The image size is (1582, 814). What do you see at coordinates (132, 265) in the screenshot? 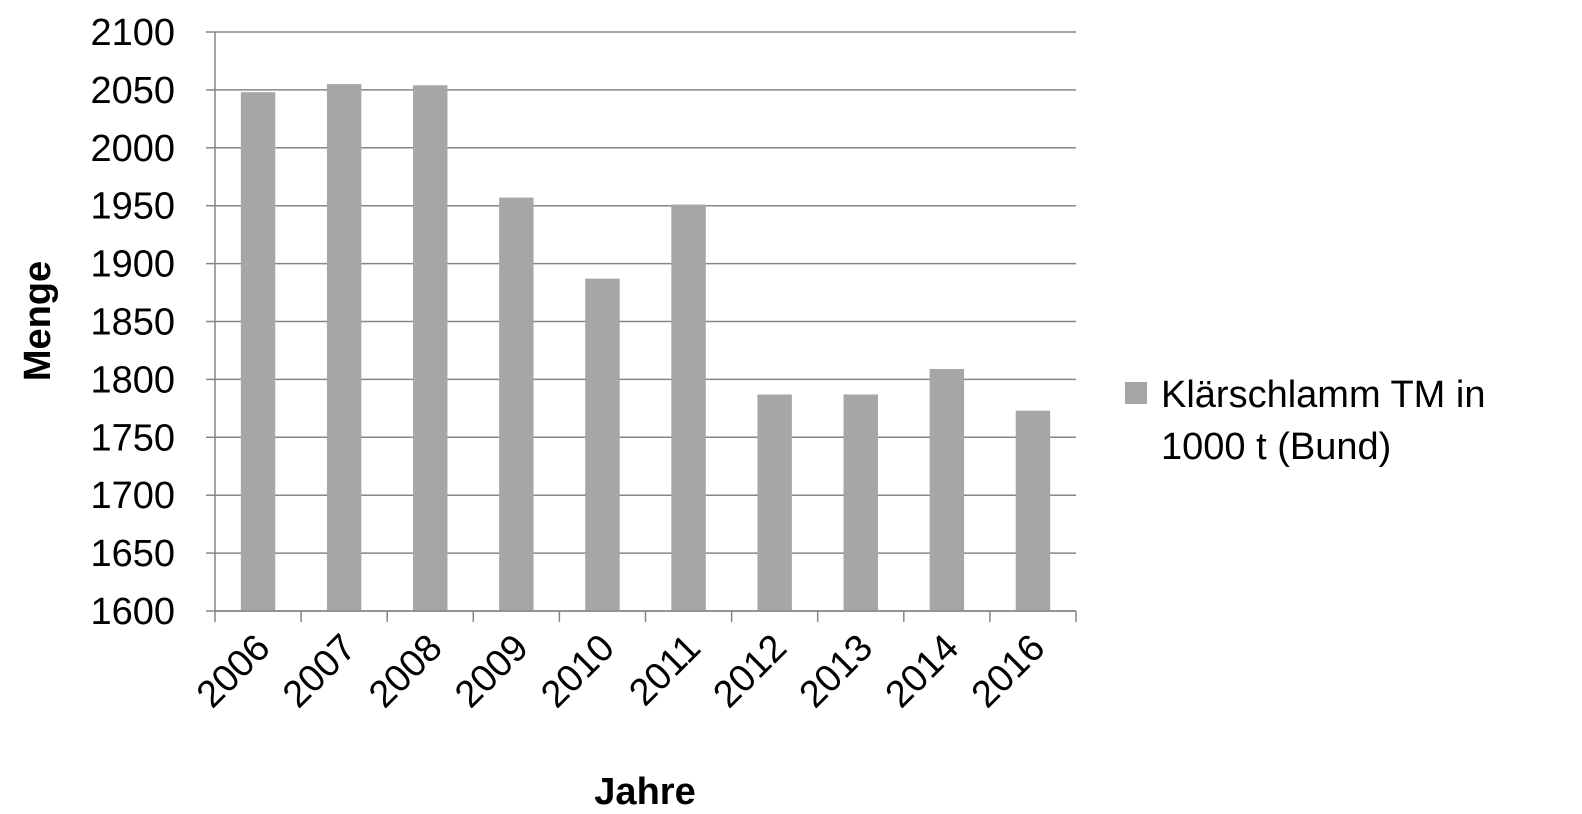
I see `y-tick-label: 1900` at bounding box center [132, 265].